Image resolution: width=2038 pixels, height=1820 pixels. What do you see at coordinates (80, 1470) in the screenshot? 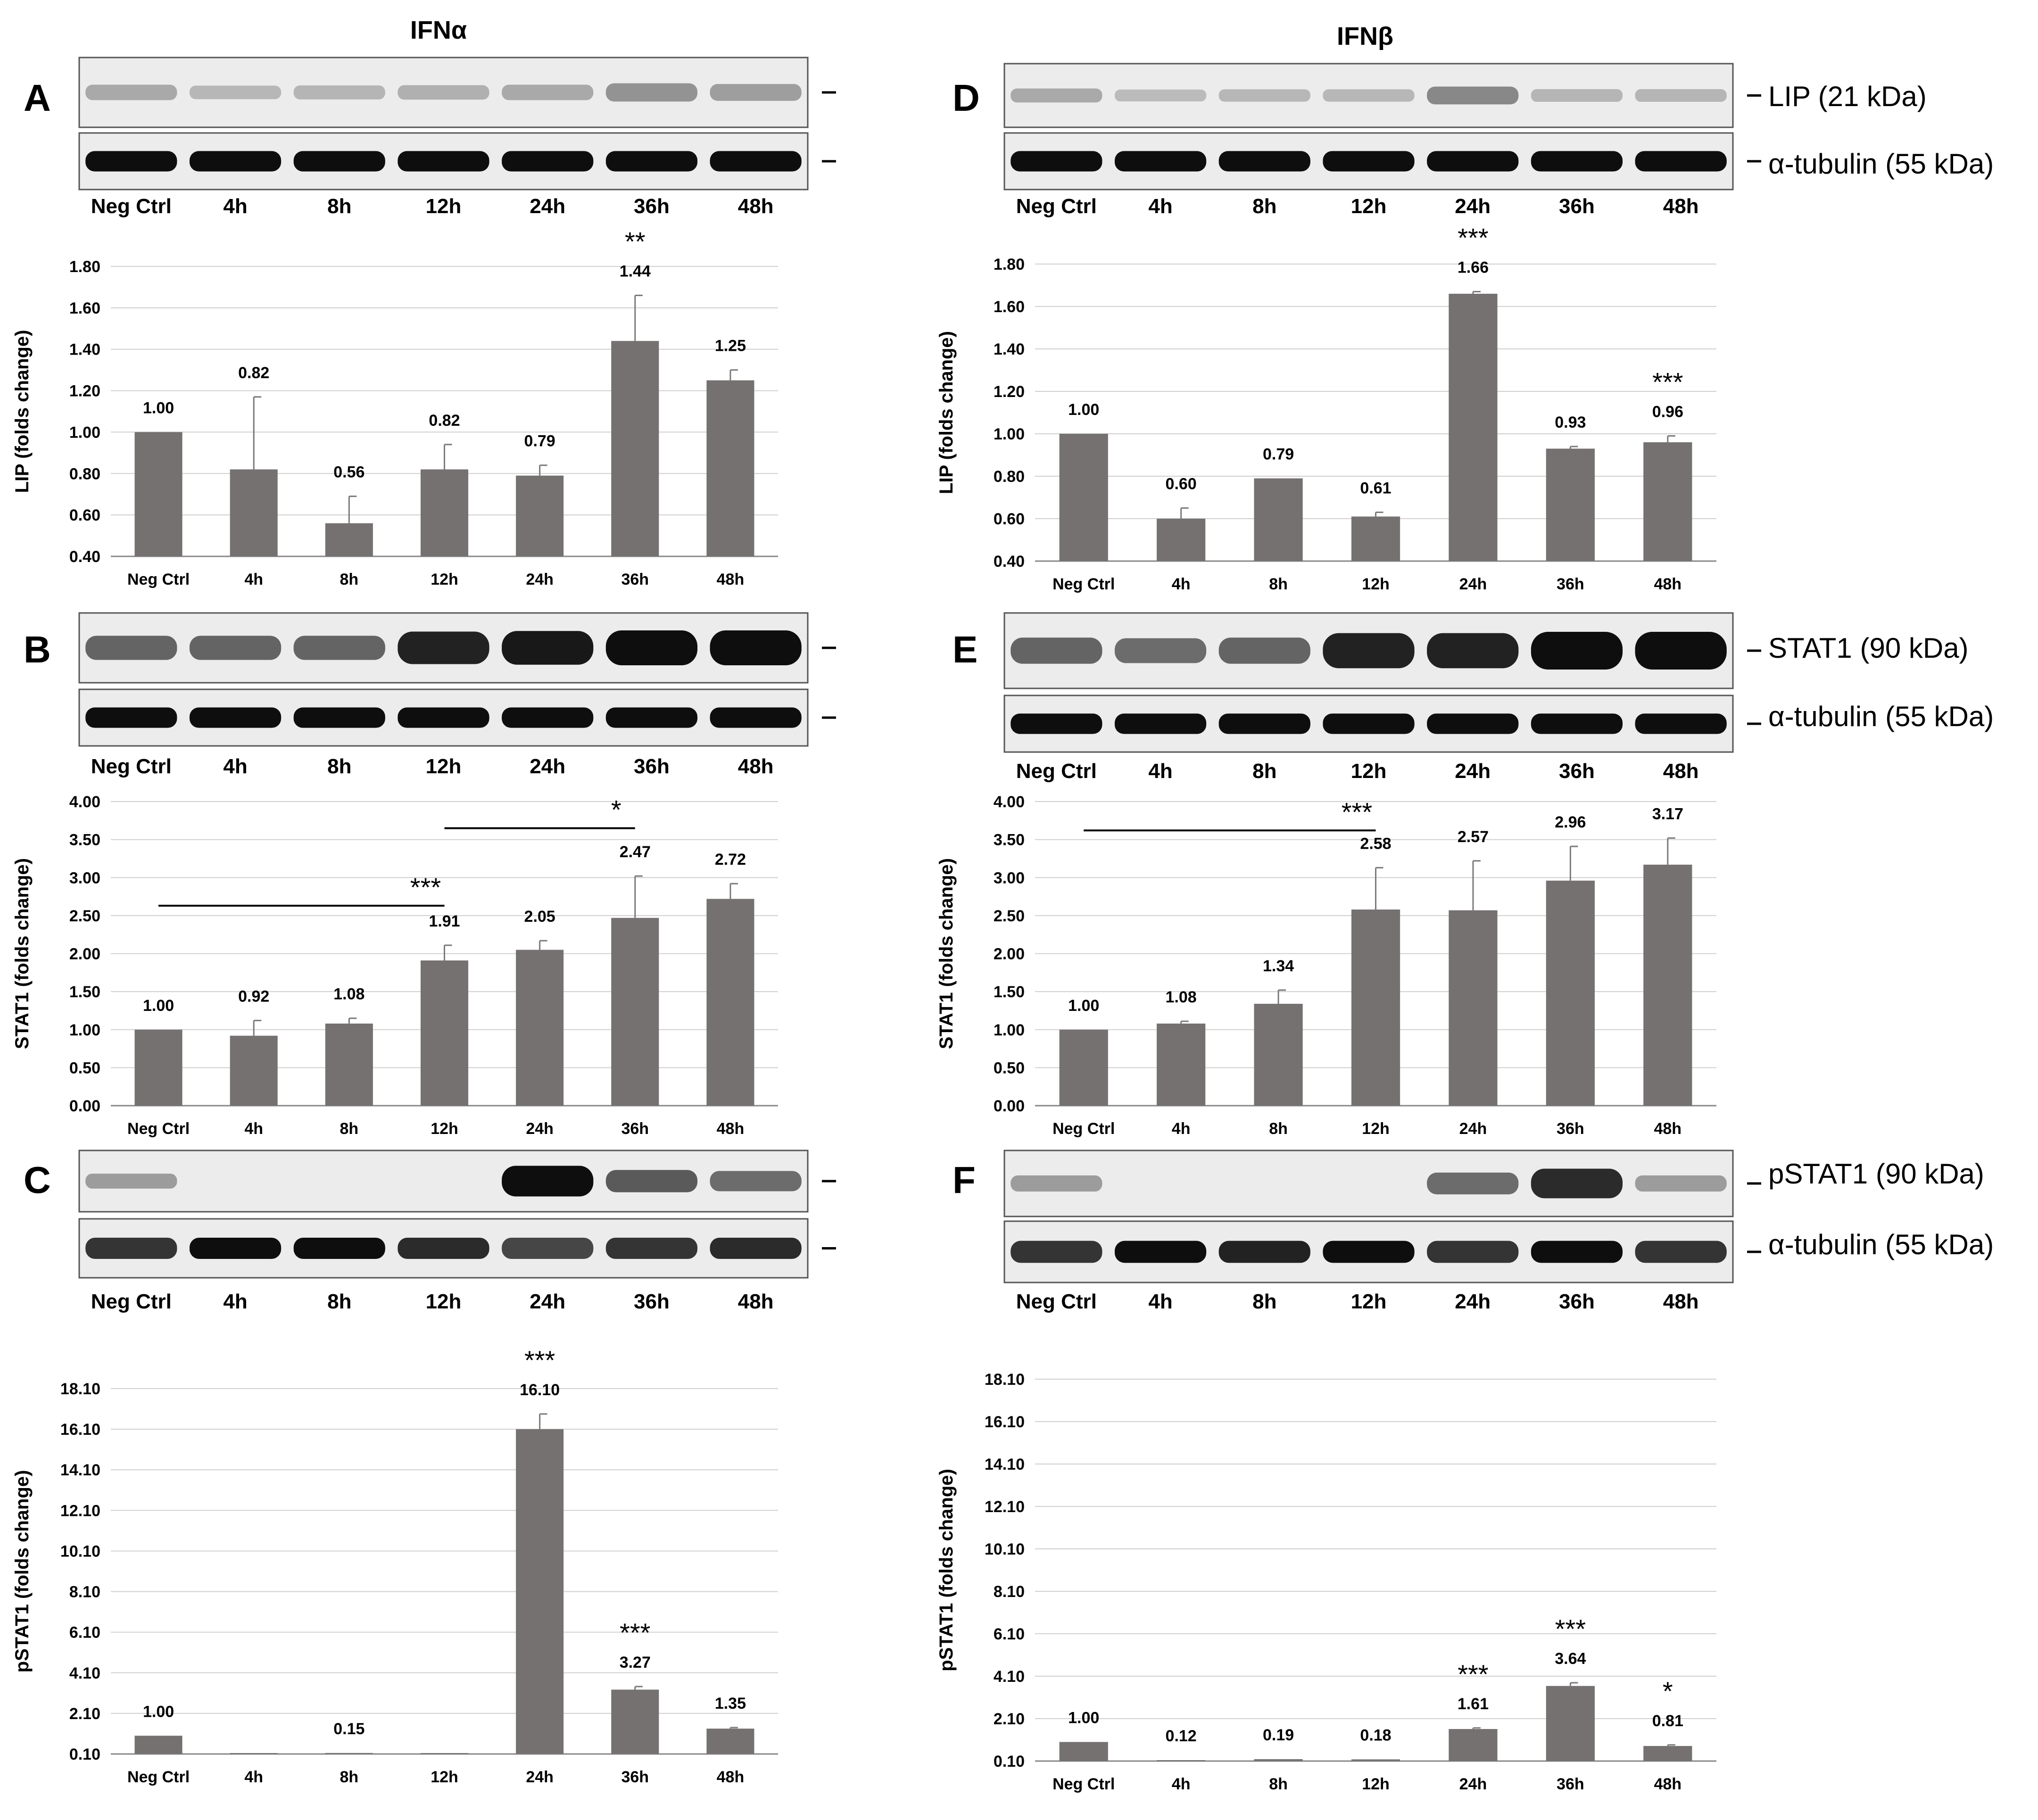
I see `y-tick-label: 14.10` at bounding box center [80, 1470].